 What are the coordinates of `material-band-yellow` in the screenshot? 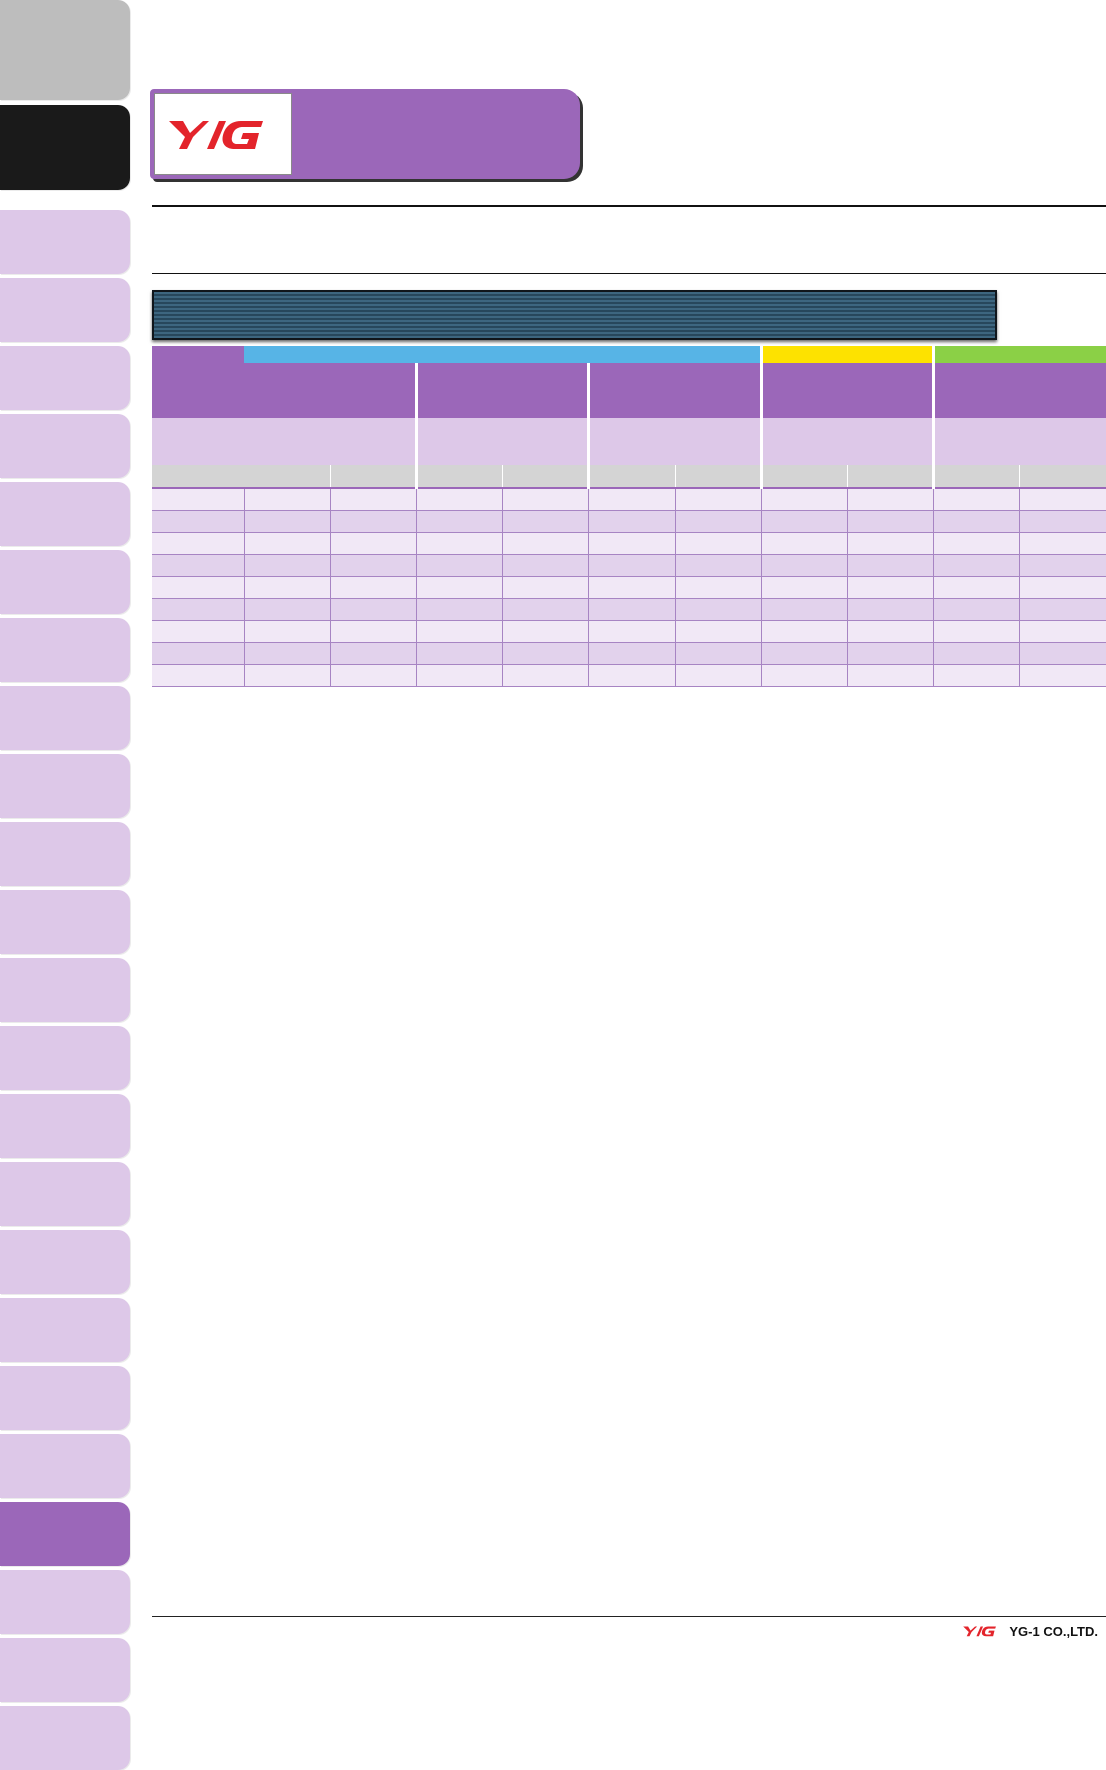 It's located at (846, 354).